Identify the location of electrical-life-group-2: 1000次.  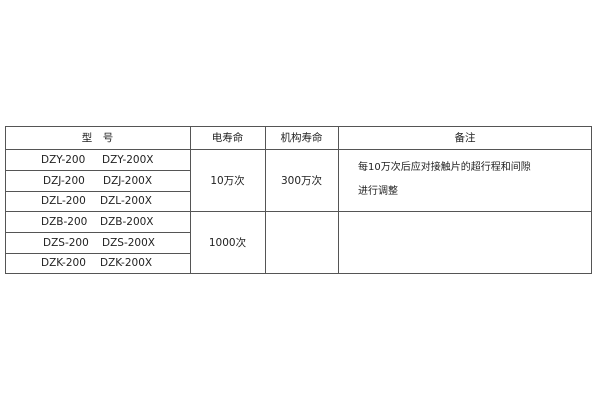
(227, 242).